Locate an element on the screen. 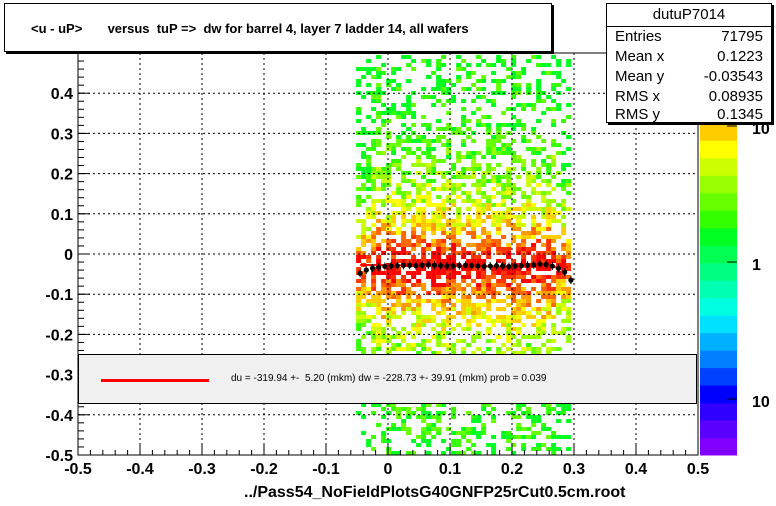 The width and height of the screenshot is (776, 506). fit-legend-line is located at coordinates (155, 380).